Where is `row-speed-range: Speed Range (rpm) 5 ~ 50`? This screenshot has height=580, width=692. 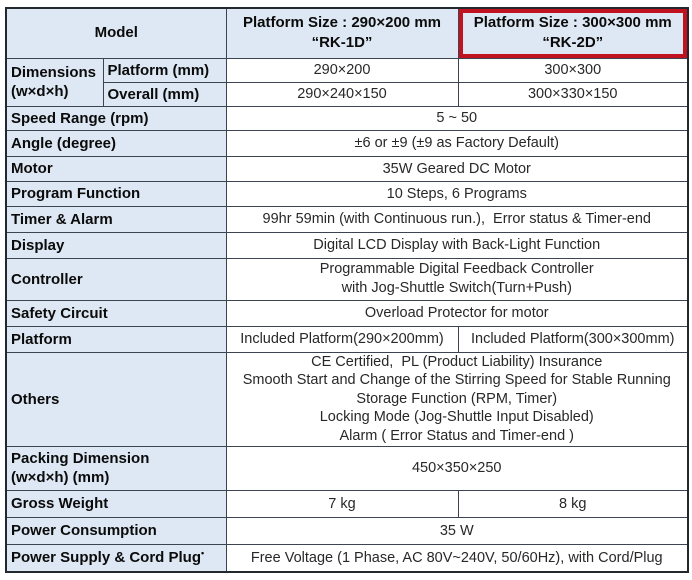 row-speed-range: Speed Range (rpm) 5 ~ 50 is located at coordinates (347, 118).